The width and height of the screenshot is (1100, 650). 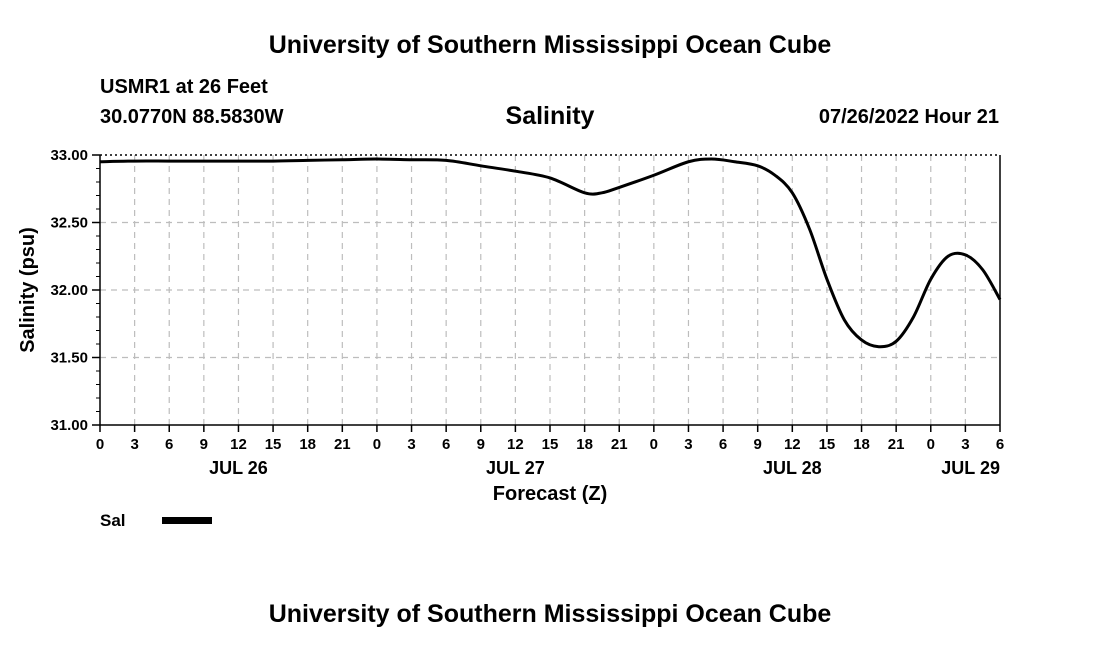 I want to click on legend-swatch, so click(x=187, y=520).